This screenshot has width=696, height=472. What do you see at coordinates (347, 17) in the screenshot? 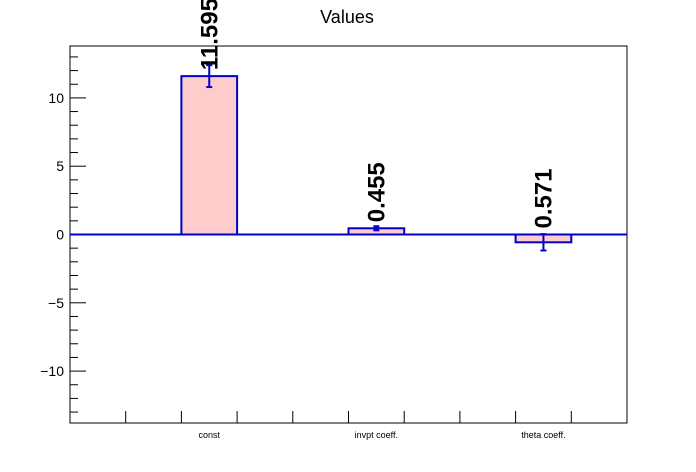
I see `chart-title: Values` at bounding box center [347, 17].